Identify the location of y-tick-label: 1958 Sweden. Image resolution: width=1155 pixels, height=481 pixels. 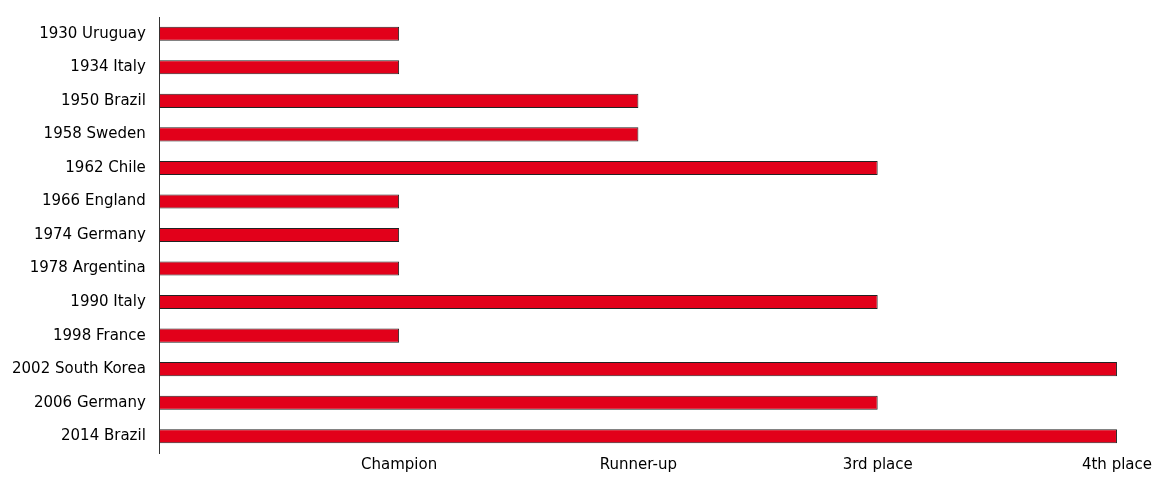
(94, 133).